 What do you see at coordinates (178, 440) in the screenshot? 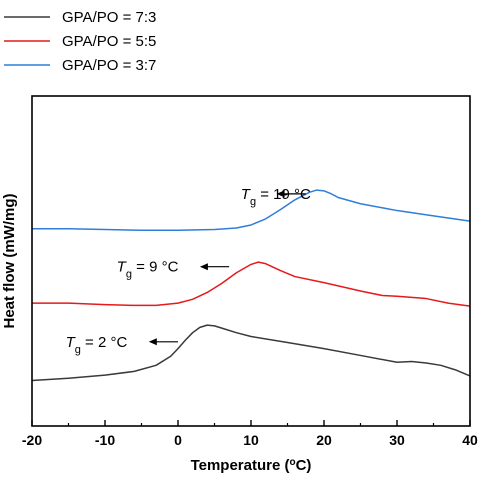
I see `x-tick-label: 0` at bounding box center [178, 440].